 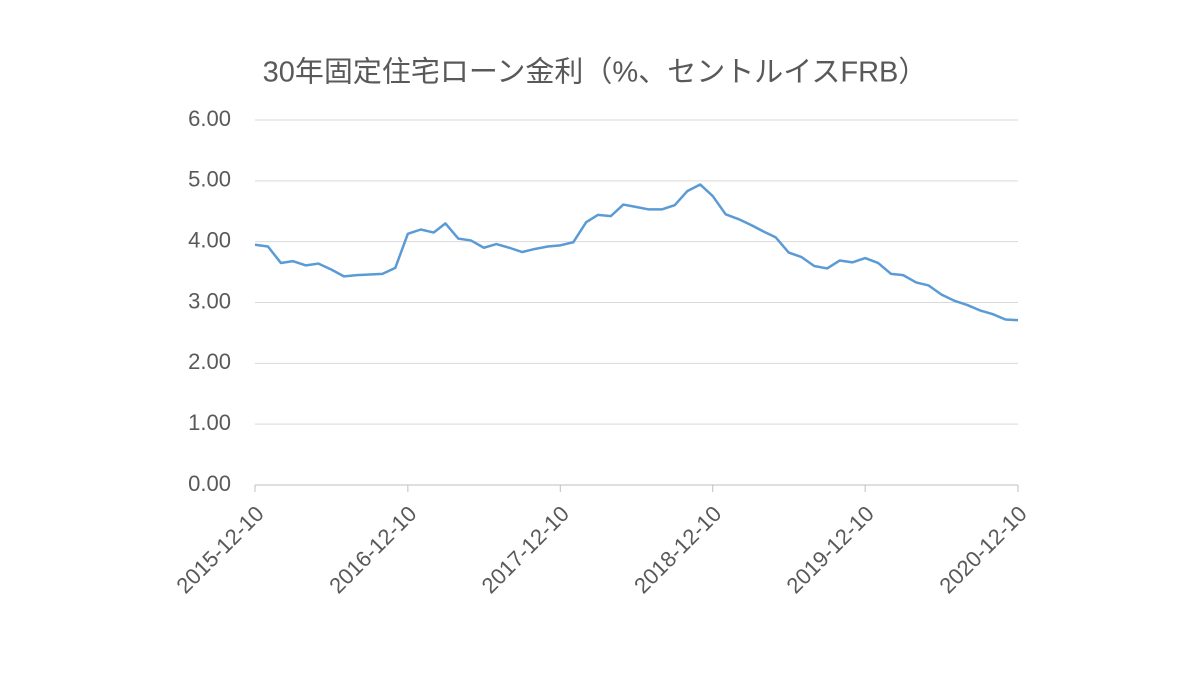 What do you see at coordinates (636, 252) in the screenshot?
I see `series-line` at bounding box center [636, 252].